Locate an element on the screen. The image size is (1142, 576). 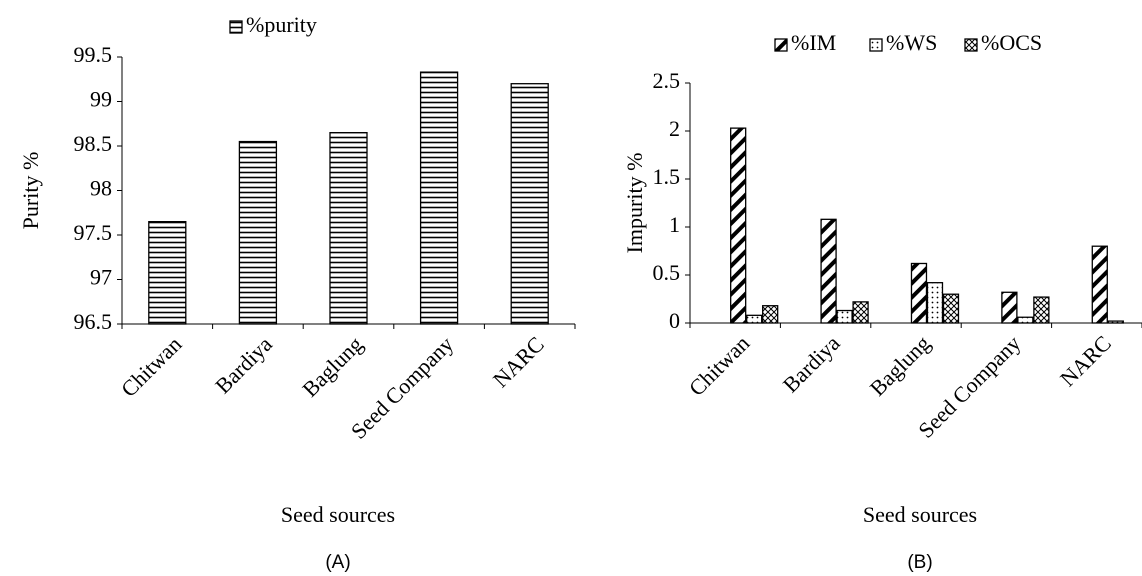
y-tick-label: 97.5 is located at coordinates (93, 232).